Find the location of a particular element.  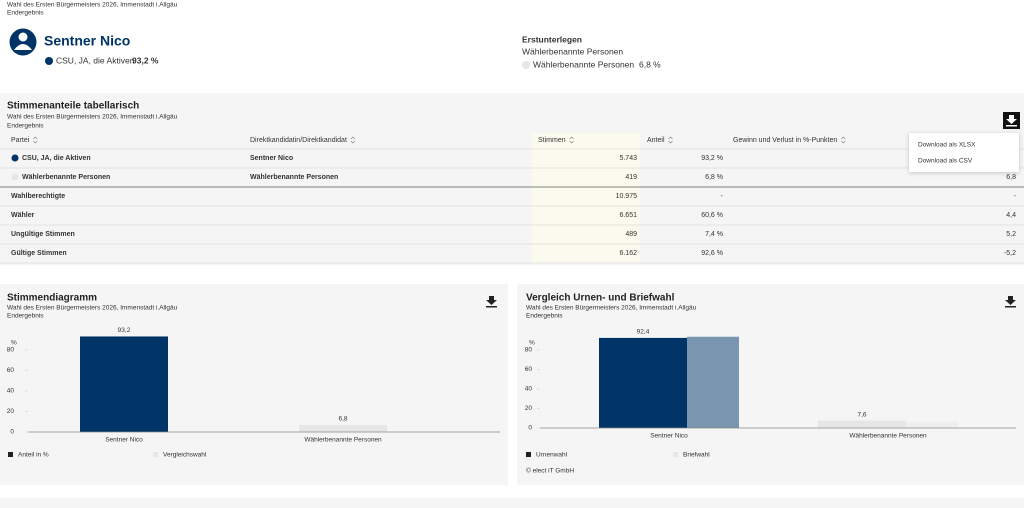

column-header: Direktkandidatin/Direktkandidat is located at coordinates (298, 140).